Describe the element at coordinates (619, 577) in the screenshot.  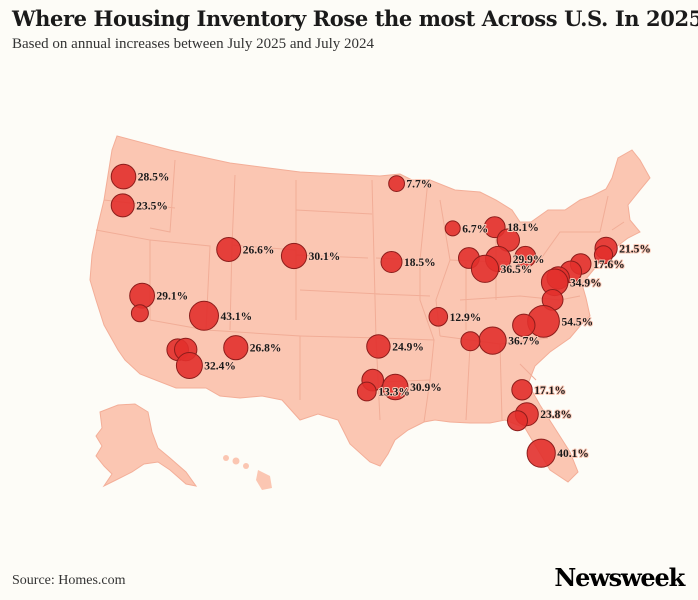
I see `newsweek-logo: Newsweek` at that location.